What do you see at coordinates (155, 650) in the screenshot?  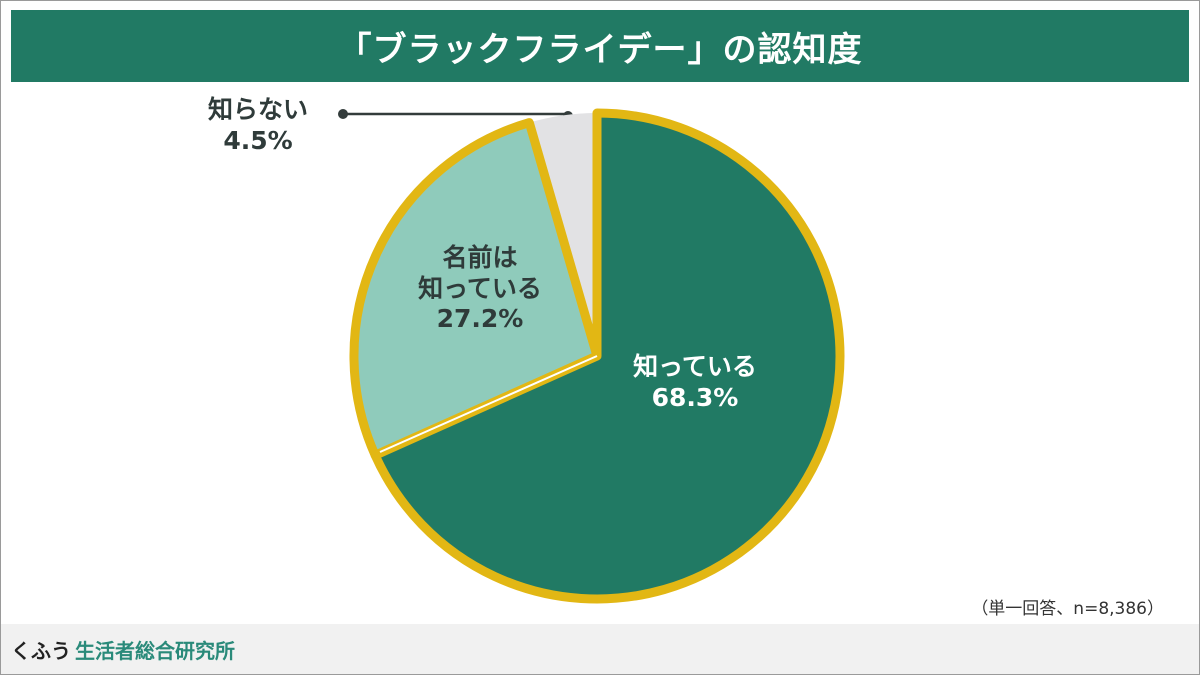 I see `brand-name: 生活者総合研究所` at bounding box center [155, 650].